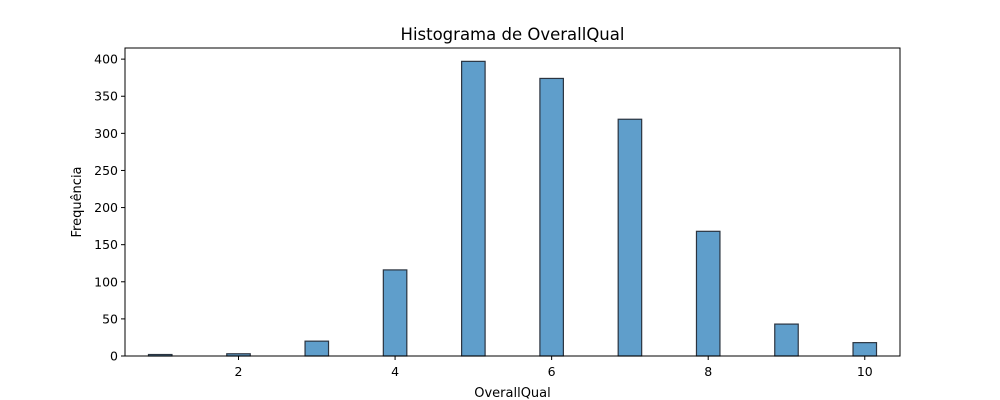 This screenshot has height=400, width=1000. I want to click on y-tick-label: 300, so click(106, 133).